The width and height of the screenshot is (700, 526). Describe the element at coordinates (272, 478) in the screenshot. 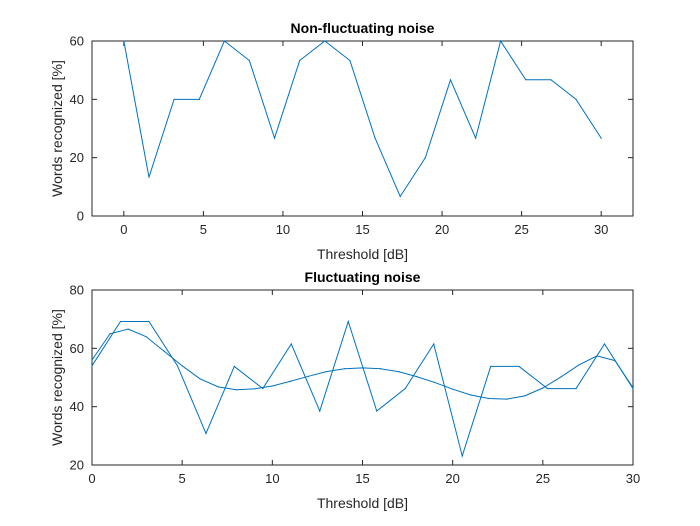

I see `bottom-x-tick-label: 10` at that location.